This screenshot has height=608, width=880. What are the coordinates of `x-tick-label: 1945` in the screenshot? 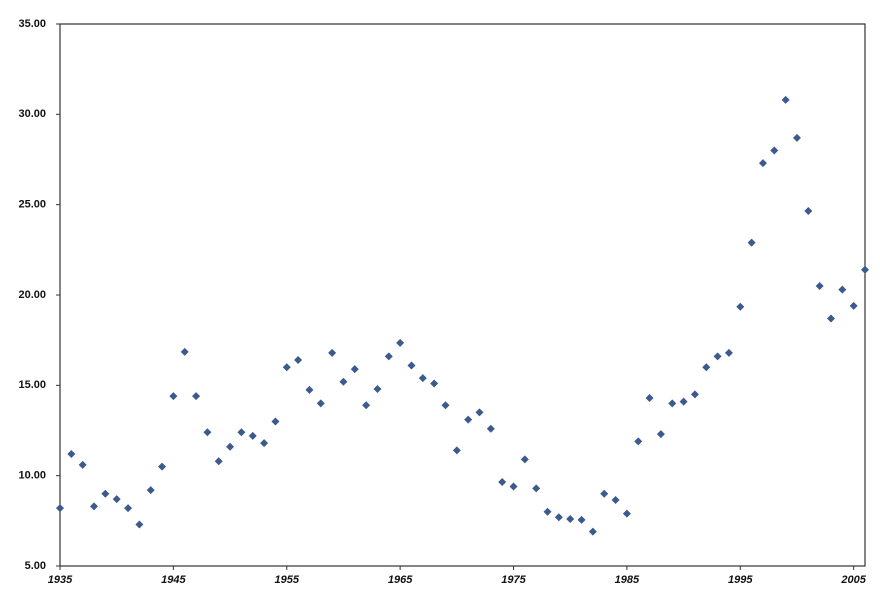 It's located at (173, 580).